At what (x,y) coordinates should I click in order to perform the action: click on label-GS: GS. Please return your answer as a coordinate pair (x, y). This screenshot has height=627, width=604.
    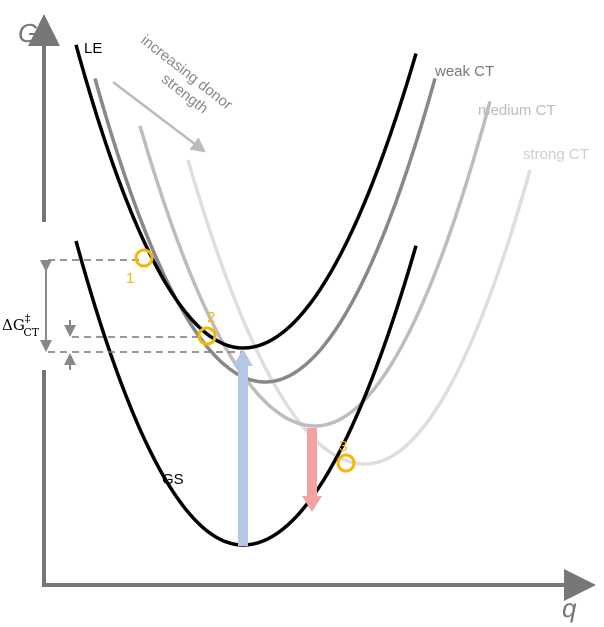
    Looking at the image, I should click on (173, 479).